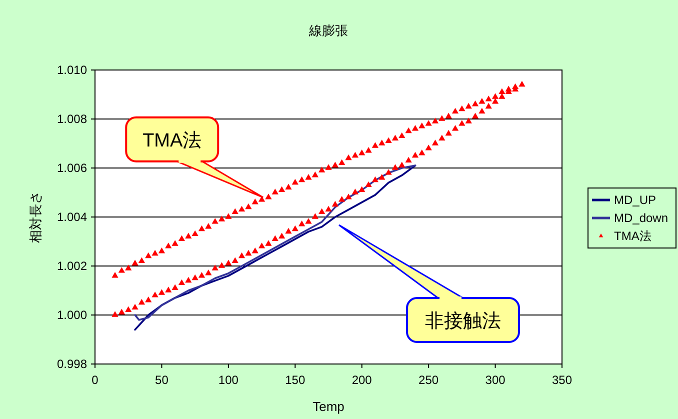 This screenshot has width=678, height=419. What do you see at coordinates (635, 200) in the screenshot?
I see `legend-label: MD_UP` at bounding box center [635, 200].